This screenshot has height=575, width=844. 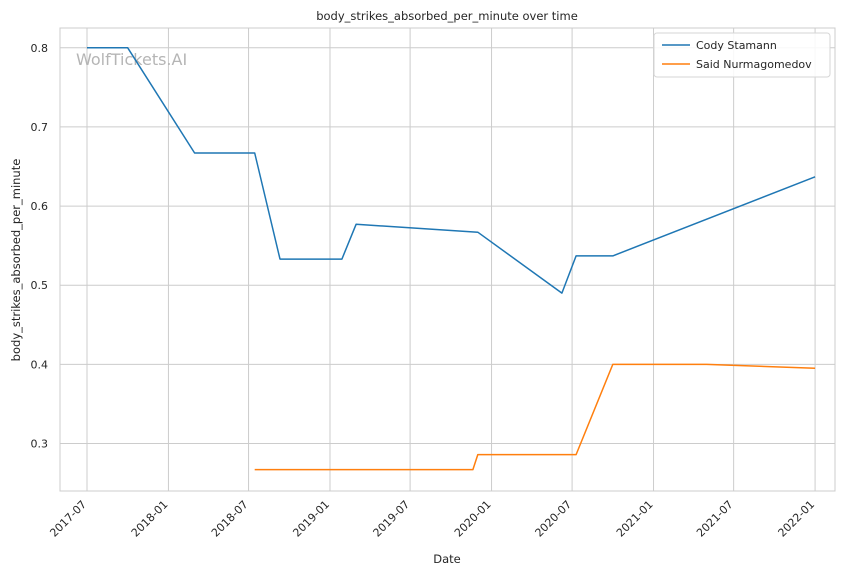 I want to click on y-tick-label: 0.4, so click(x=40, y=364).